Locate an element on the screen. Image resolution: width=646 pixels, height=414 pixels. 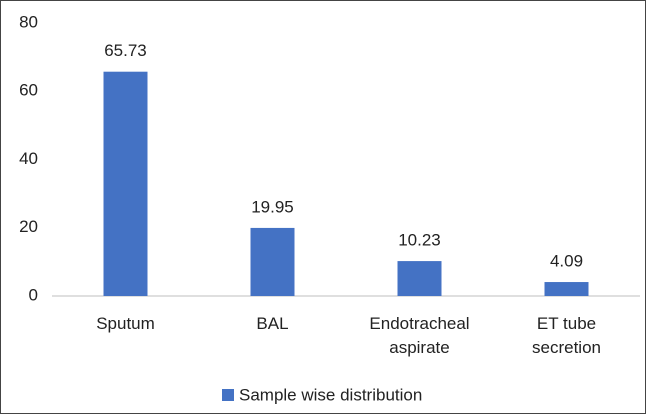
x-tick-label: Sputum is located at coordinates (125, 323).